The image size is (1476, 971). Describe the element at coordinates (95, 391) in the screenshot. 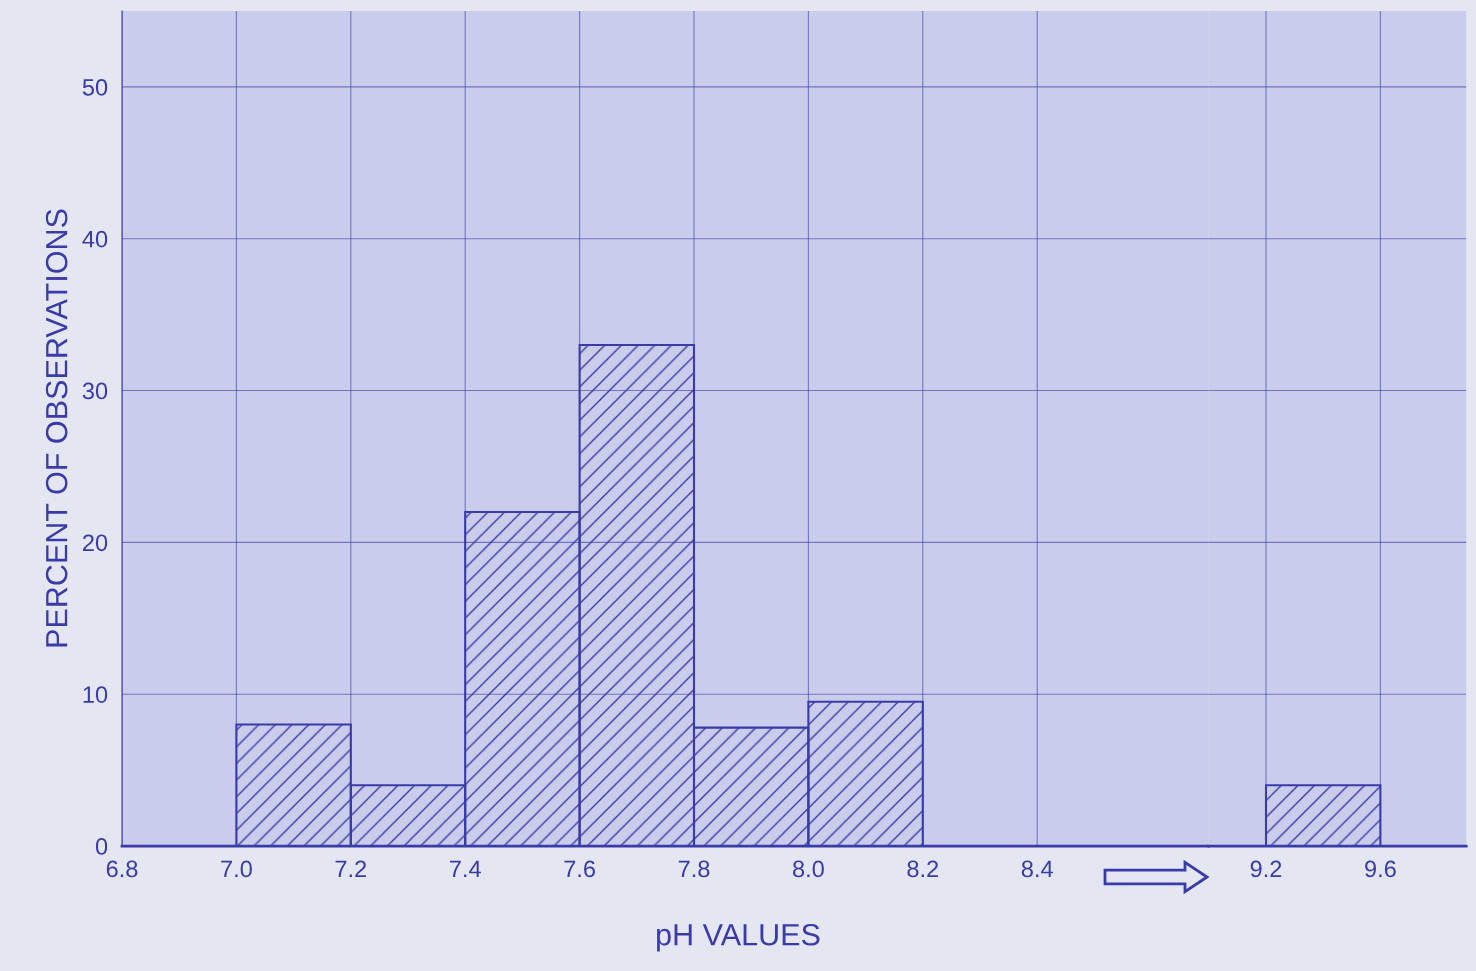

I see `y-tick-label: 30` at that location.